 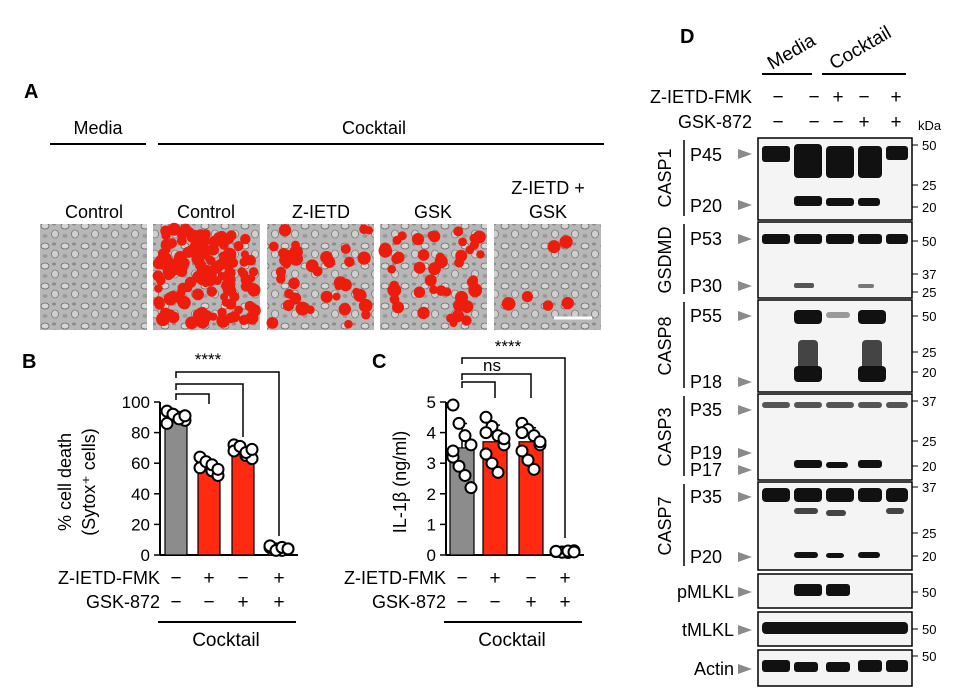 What do you see at coordinates (706, 206) in the screenshot?
I see `band-label-casp1-p20: P20` at bounding box center [706, 206].